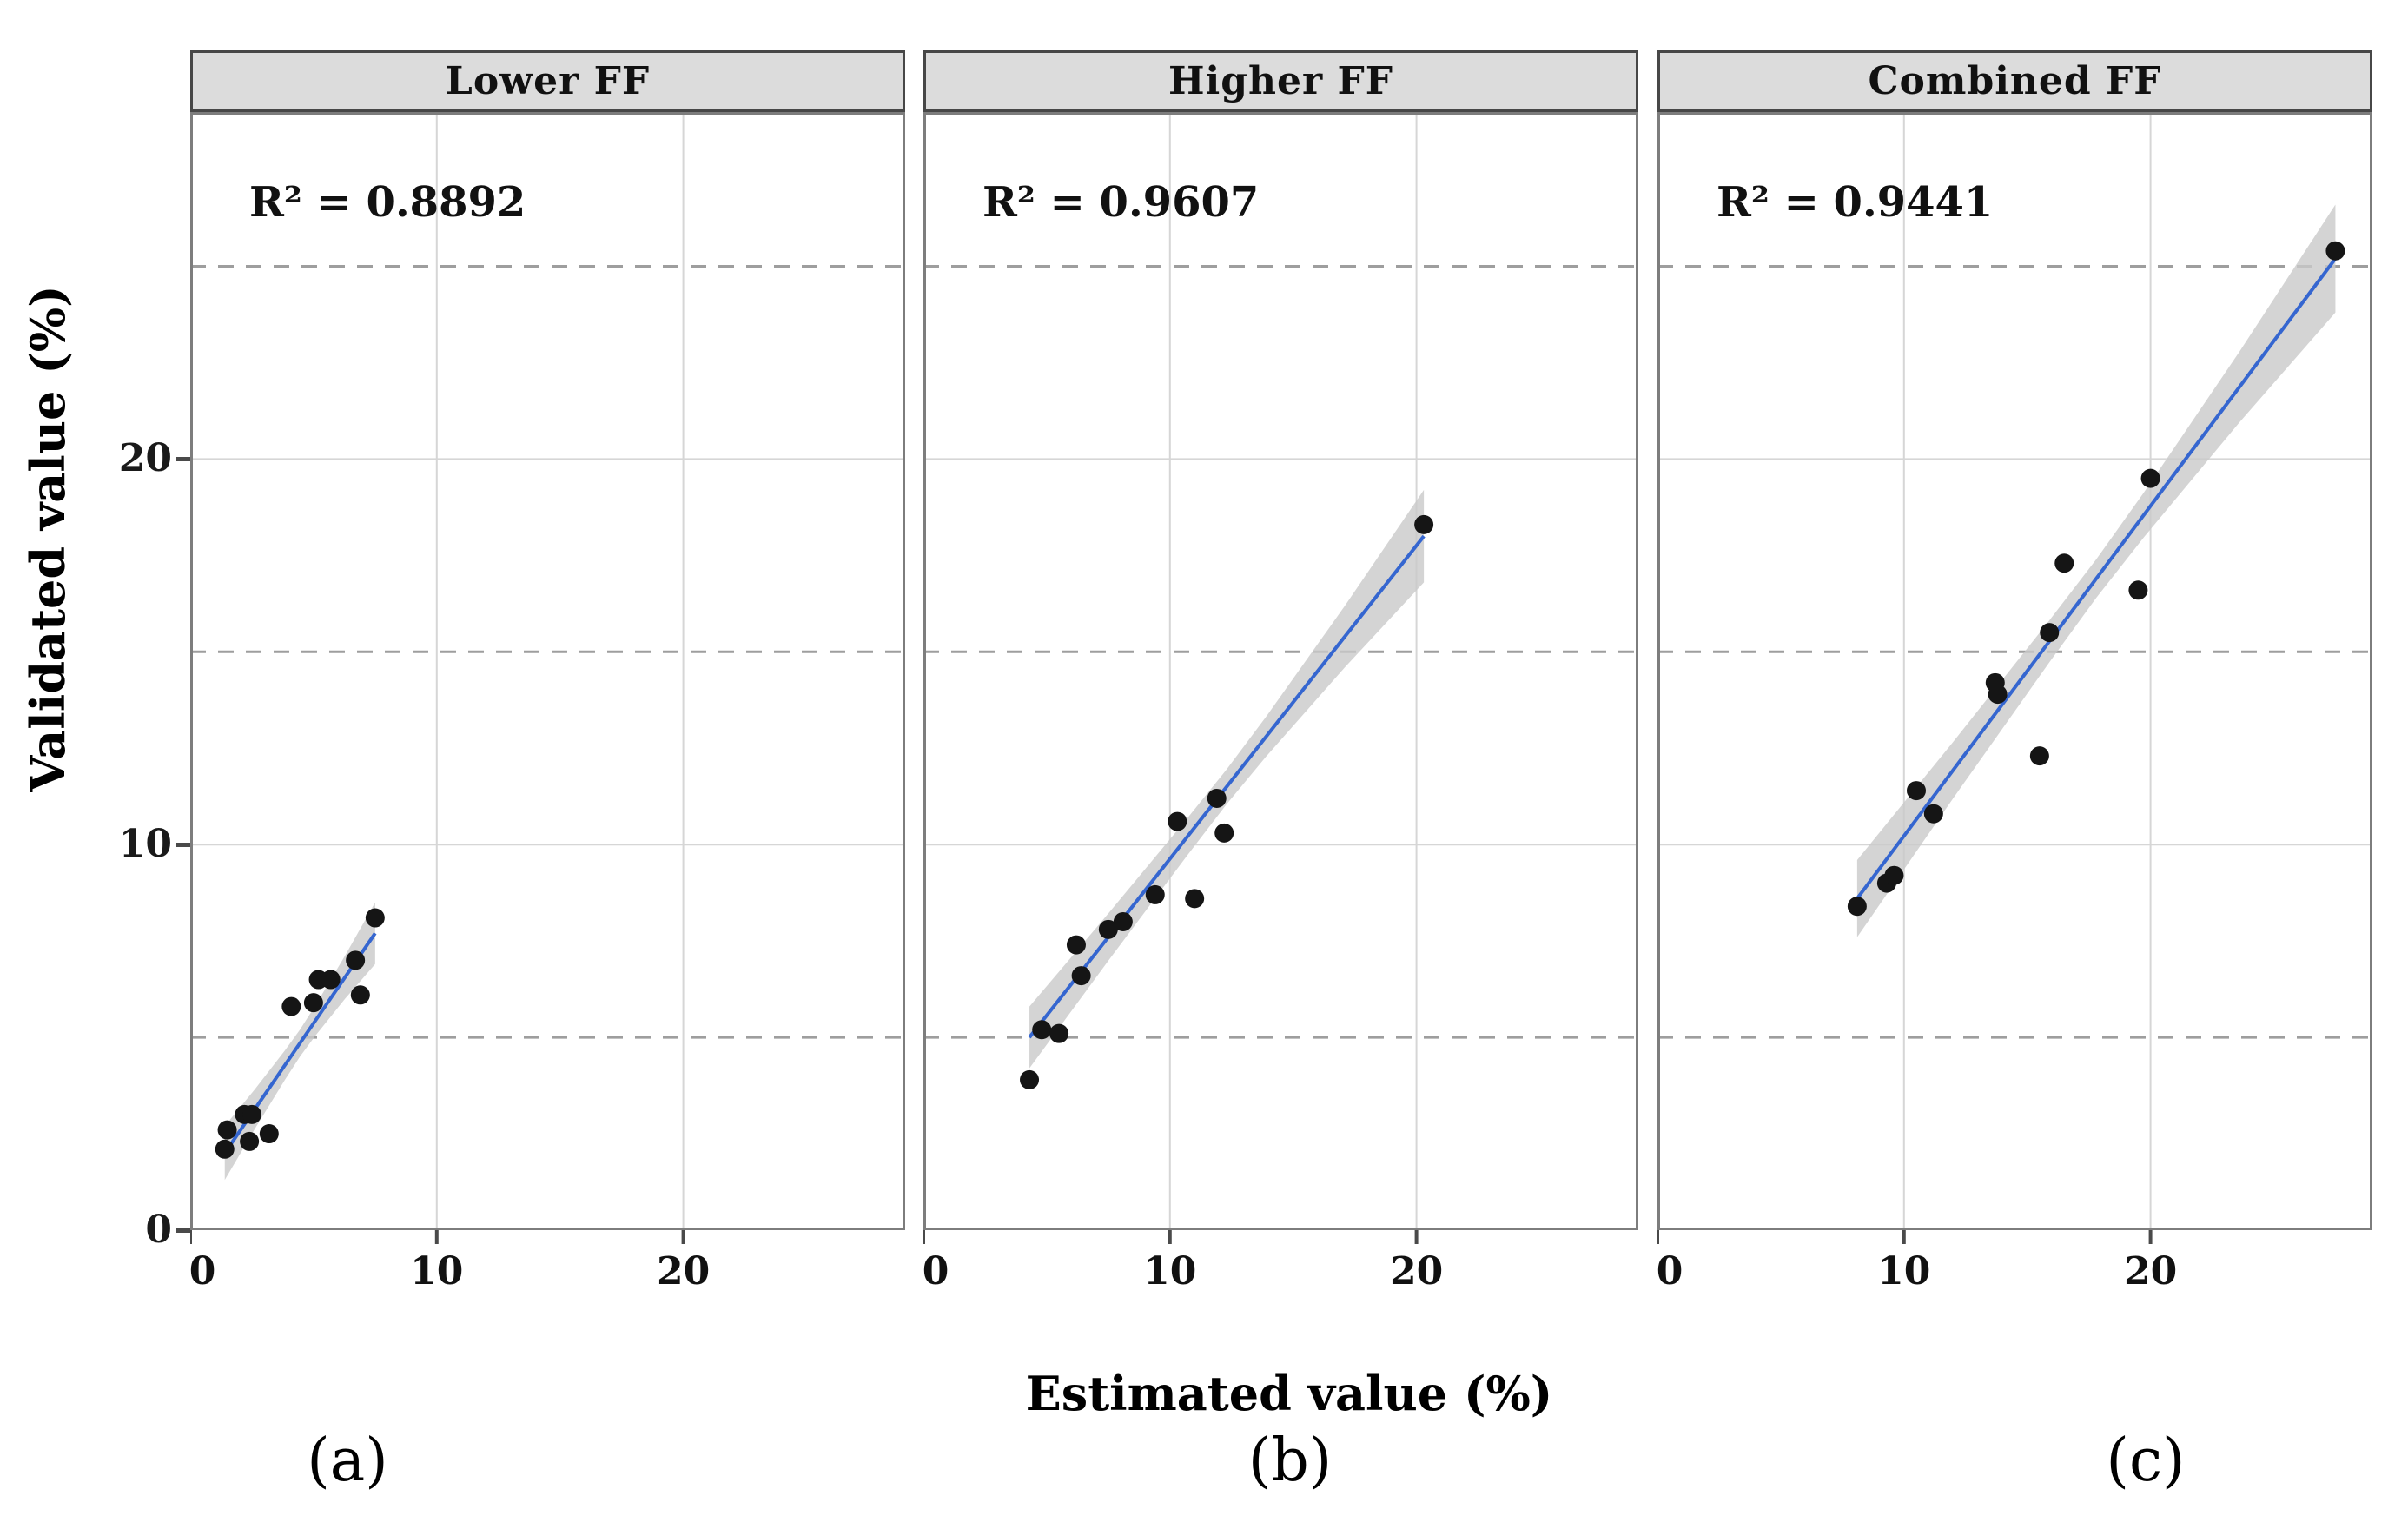  I want to click on y-tick-label: 10, so click(145, 844).